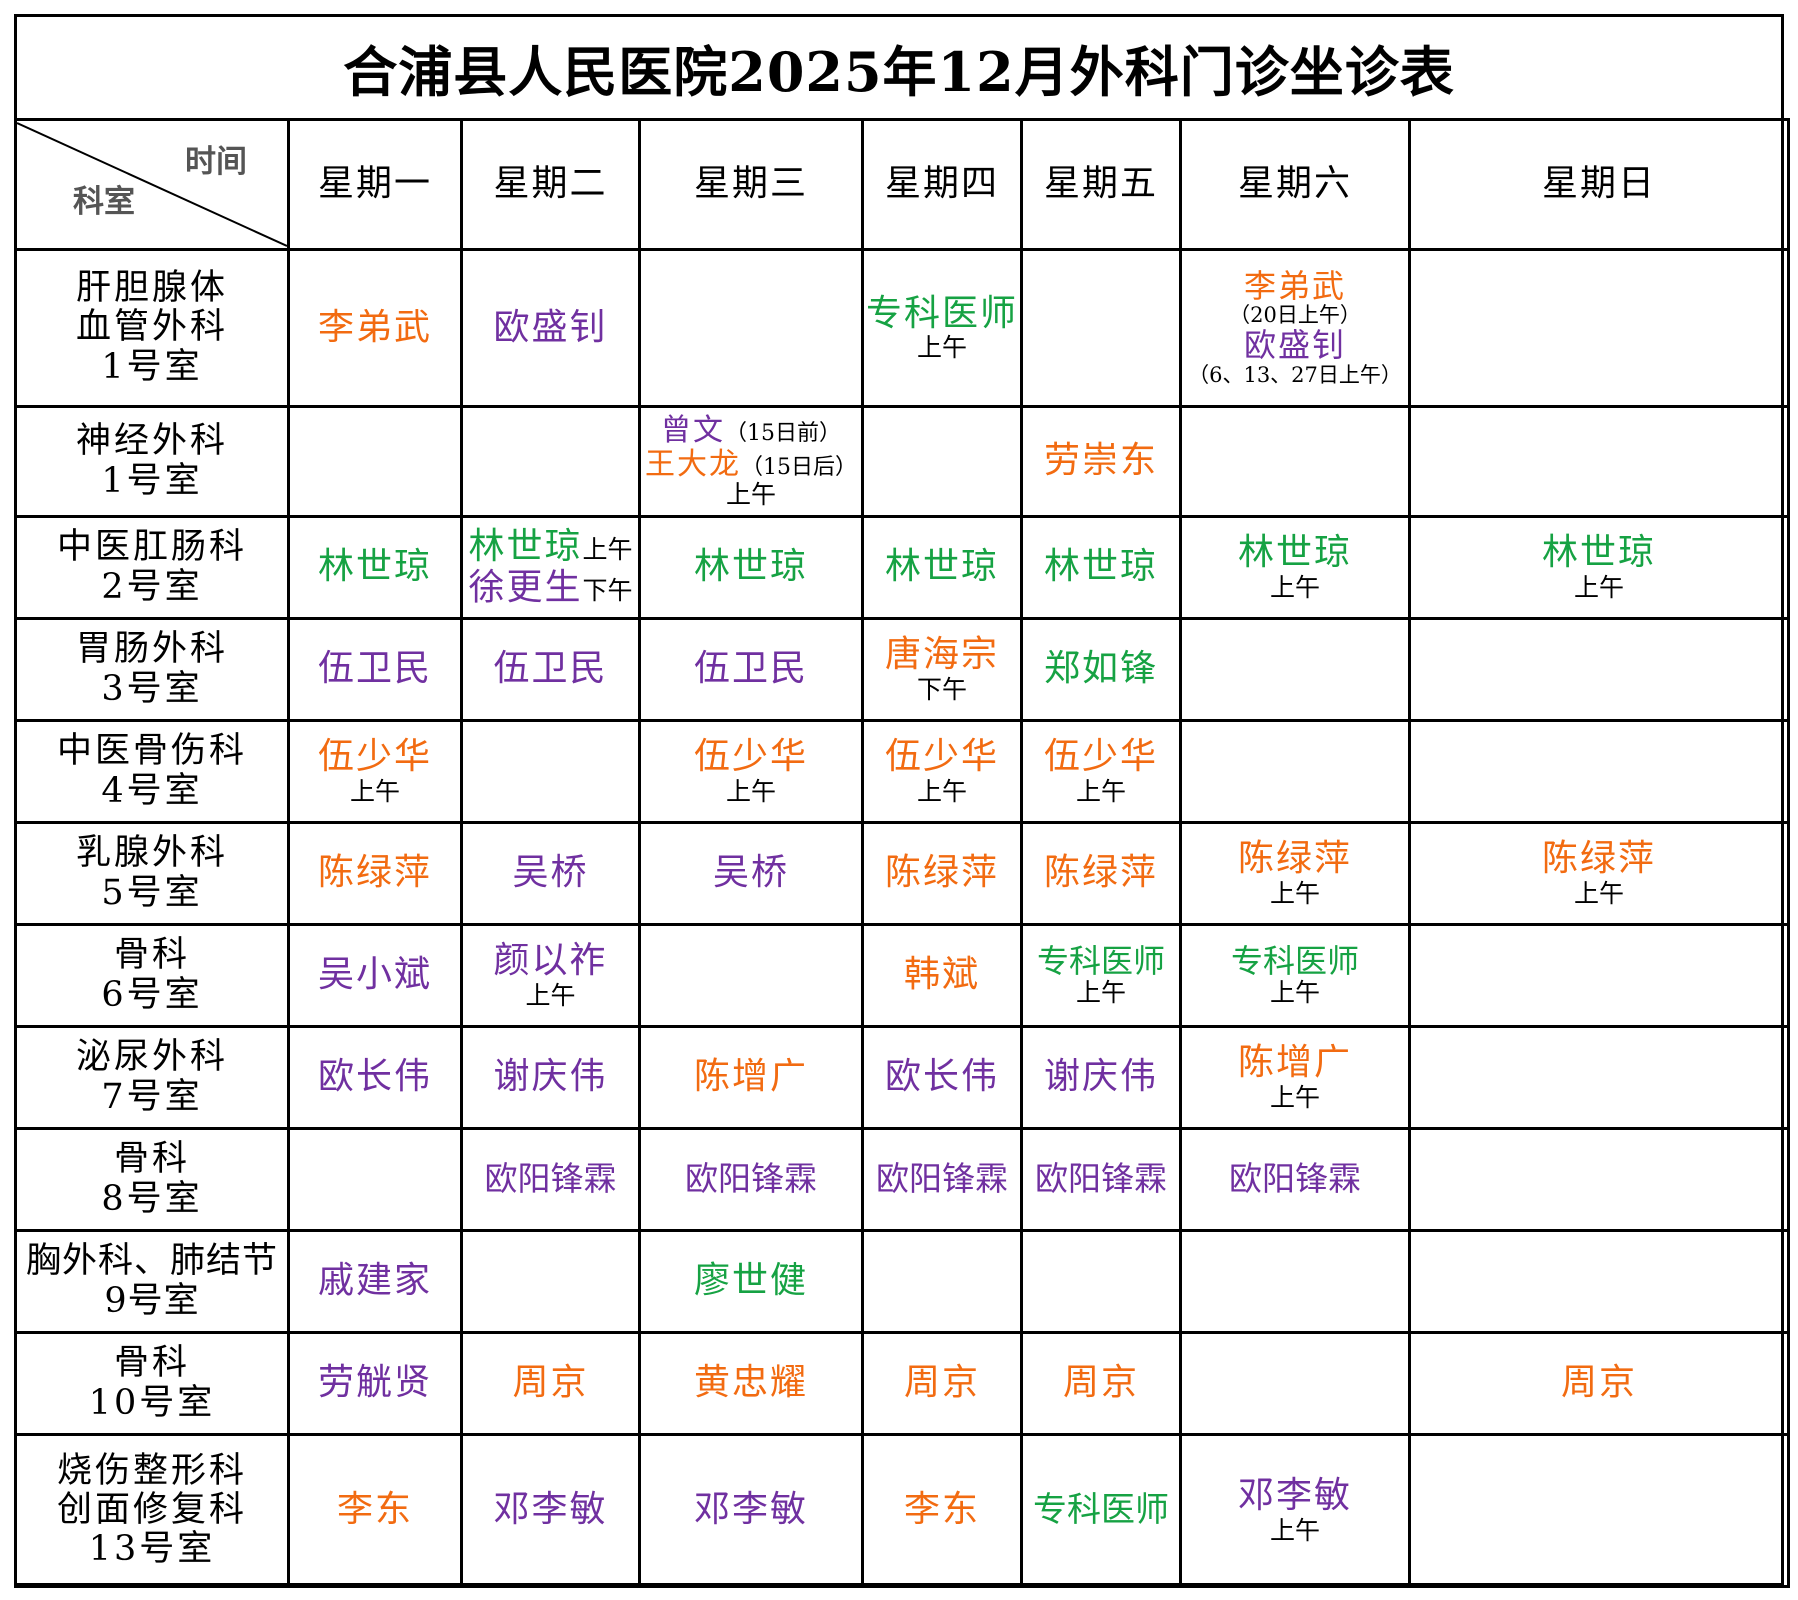  I want to click on doctor-name: 李东, so click(941, 1510).